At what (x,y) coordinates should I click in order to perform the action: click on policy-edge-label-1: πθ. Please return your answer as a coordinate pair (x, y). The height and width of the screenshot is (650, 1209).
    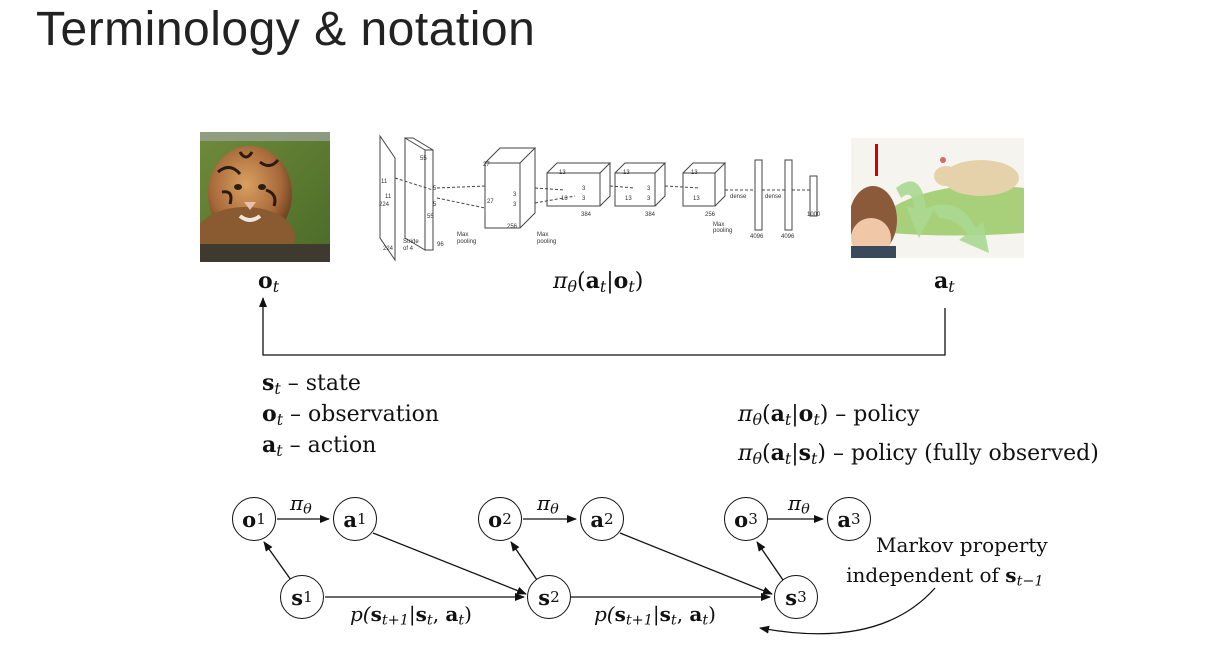
    Looking at the image, I should click on (301, 504).